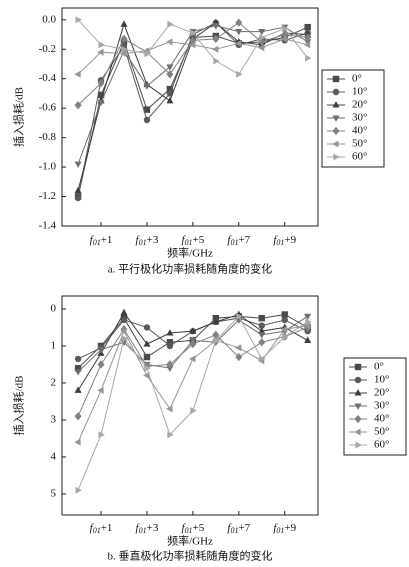 The width and height of the screenshot is (409, 567). What do you see at coordinates (54, 382) in the screenshot?
I see `y-tick-label: 2` at bounding box center [54, 382].